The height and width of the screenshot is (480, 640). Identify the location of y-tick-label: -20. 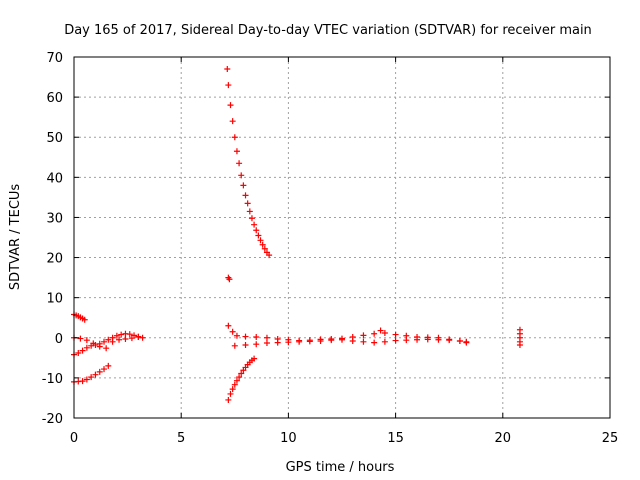
(52, 419).